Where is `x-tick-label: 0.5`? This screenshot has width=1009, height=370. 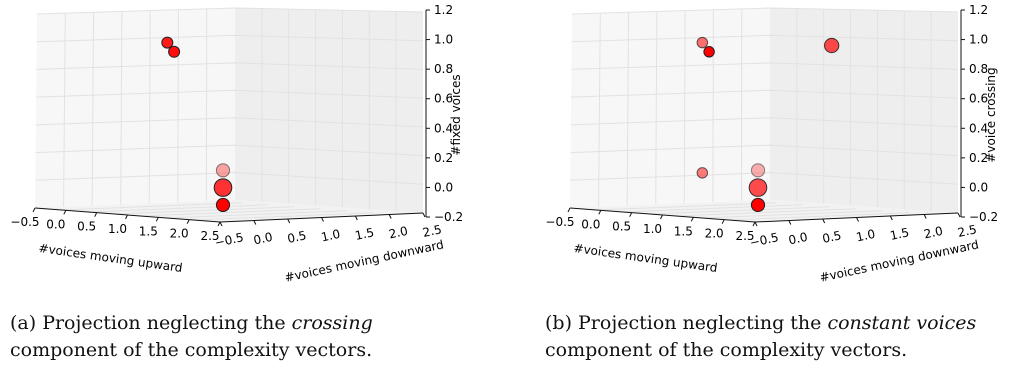
x-tick-label: 0.5 is located at coordinates (621, 227).